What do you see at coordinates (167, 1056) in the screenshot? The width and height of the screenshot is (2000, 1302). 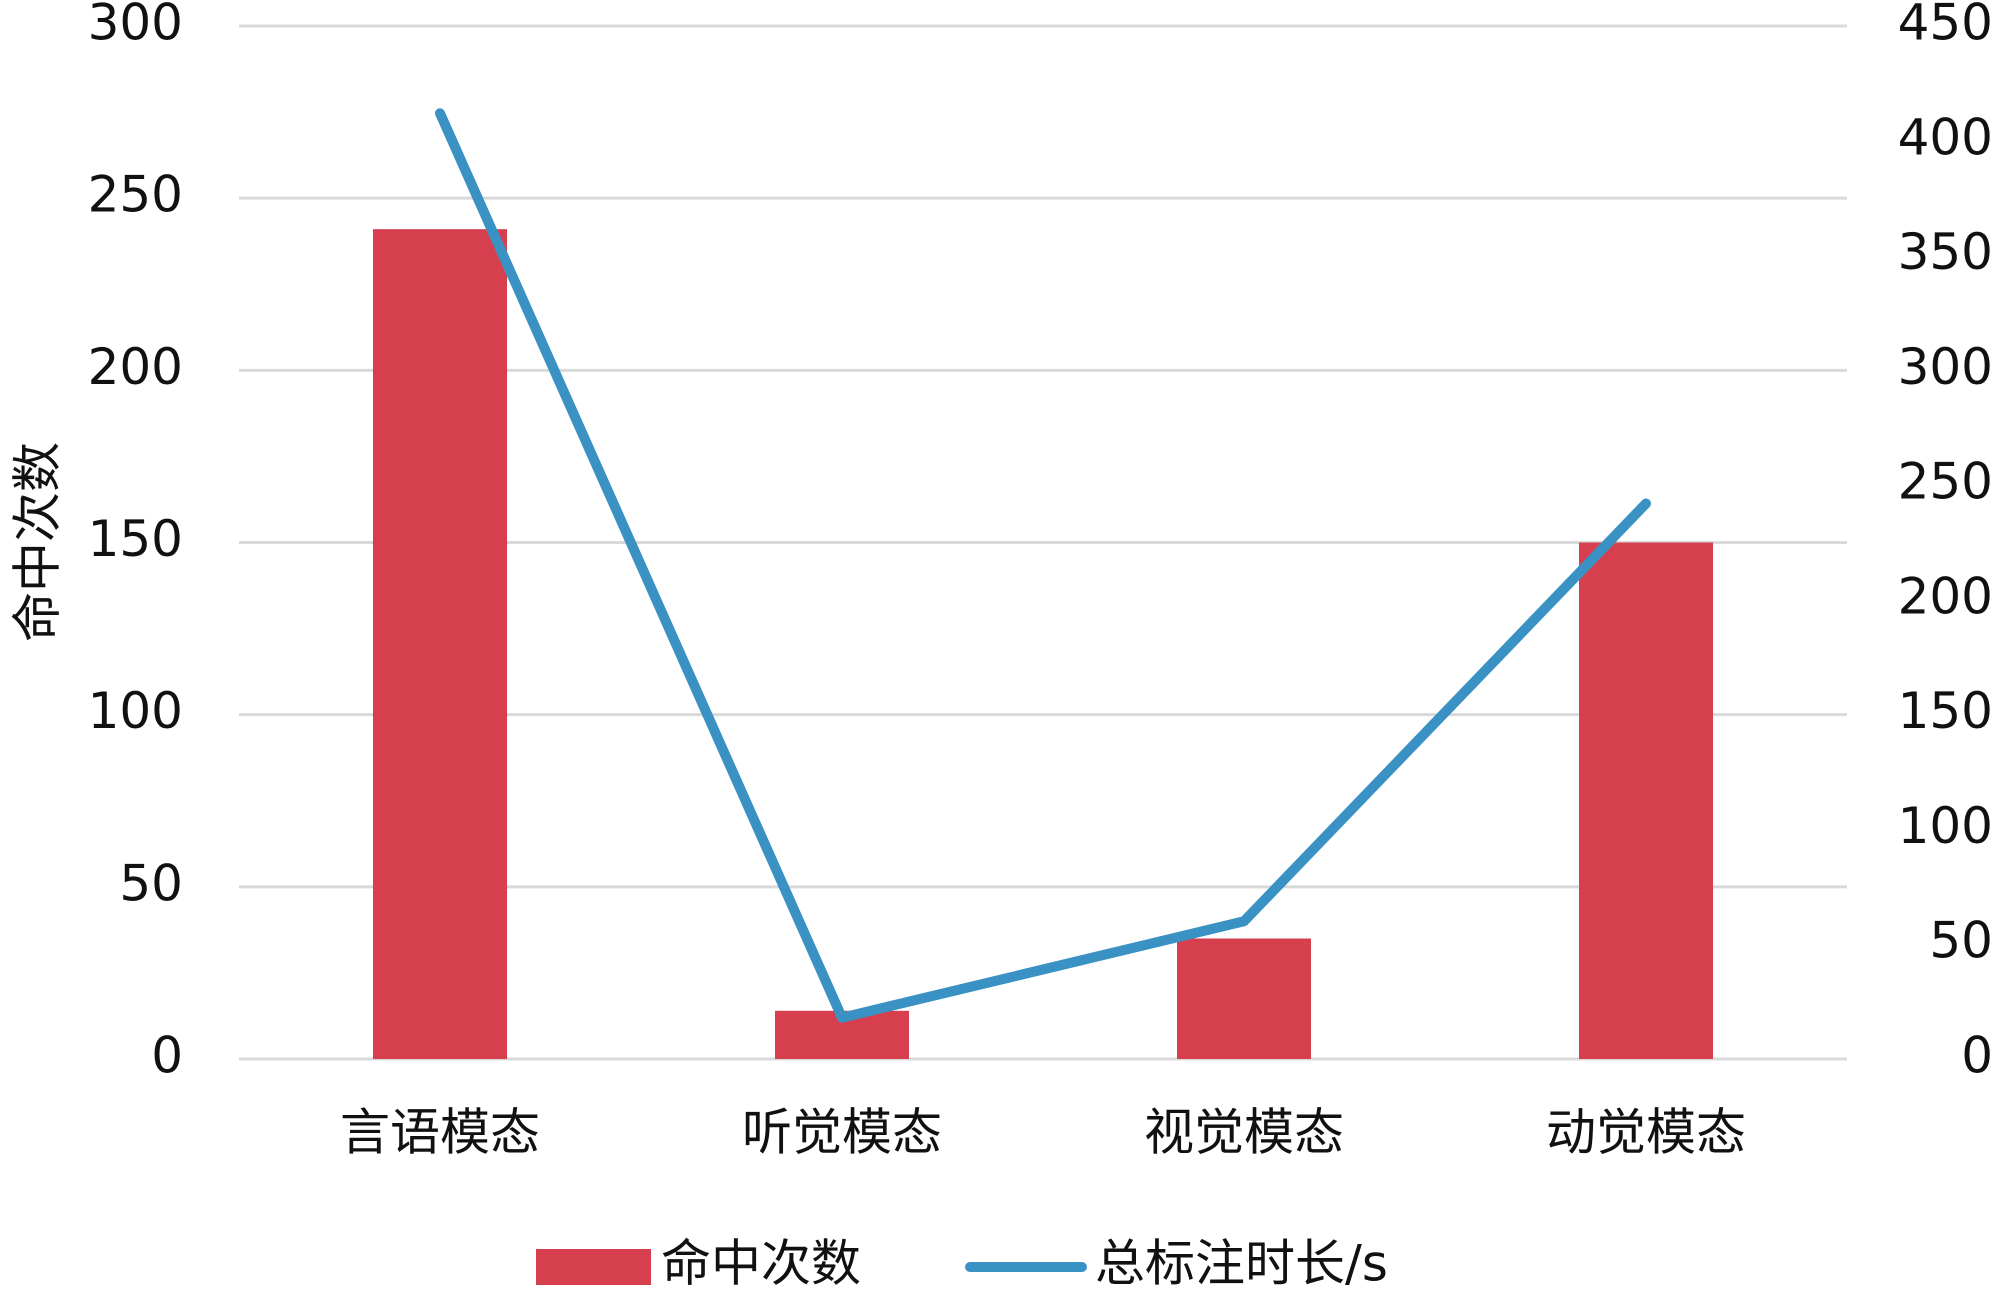 I see `y-tick-label: 0` at bounding box center [167, 1056].